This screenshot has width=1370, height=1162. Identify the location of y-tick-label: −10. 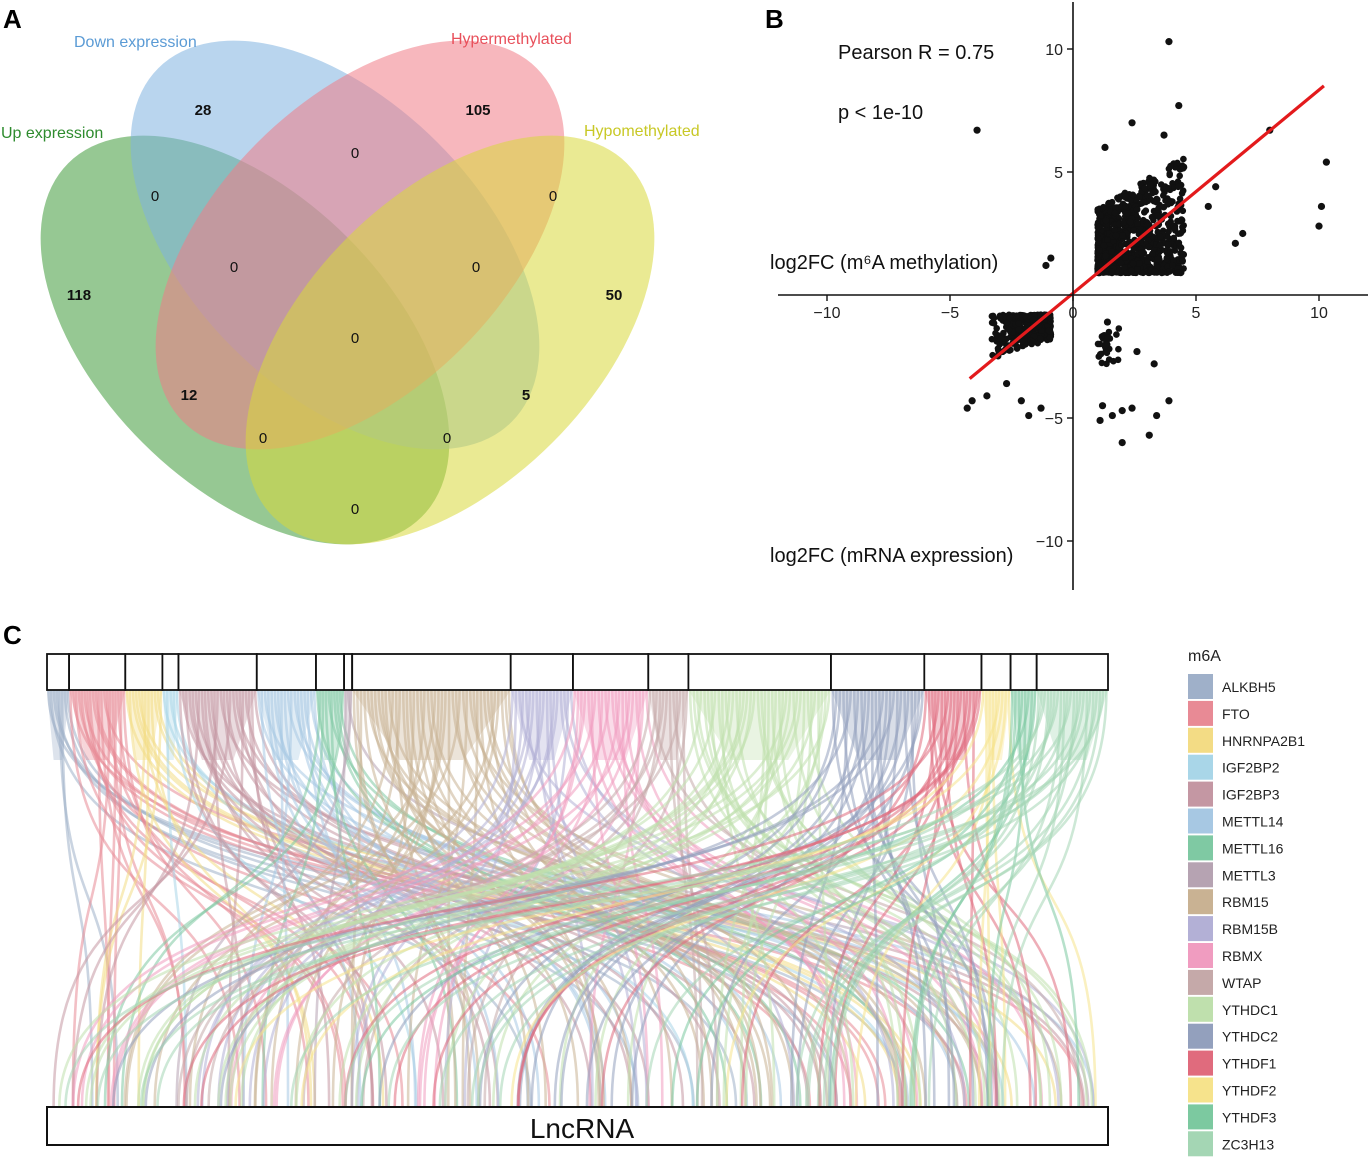
(1049, 542).